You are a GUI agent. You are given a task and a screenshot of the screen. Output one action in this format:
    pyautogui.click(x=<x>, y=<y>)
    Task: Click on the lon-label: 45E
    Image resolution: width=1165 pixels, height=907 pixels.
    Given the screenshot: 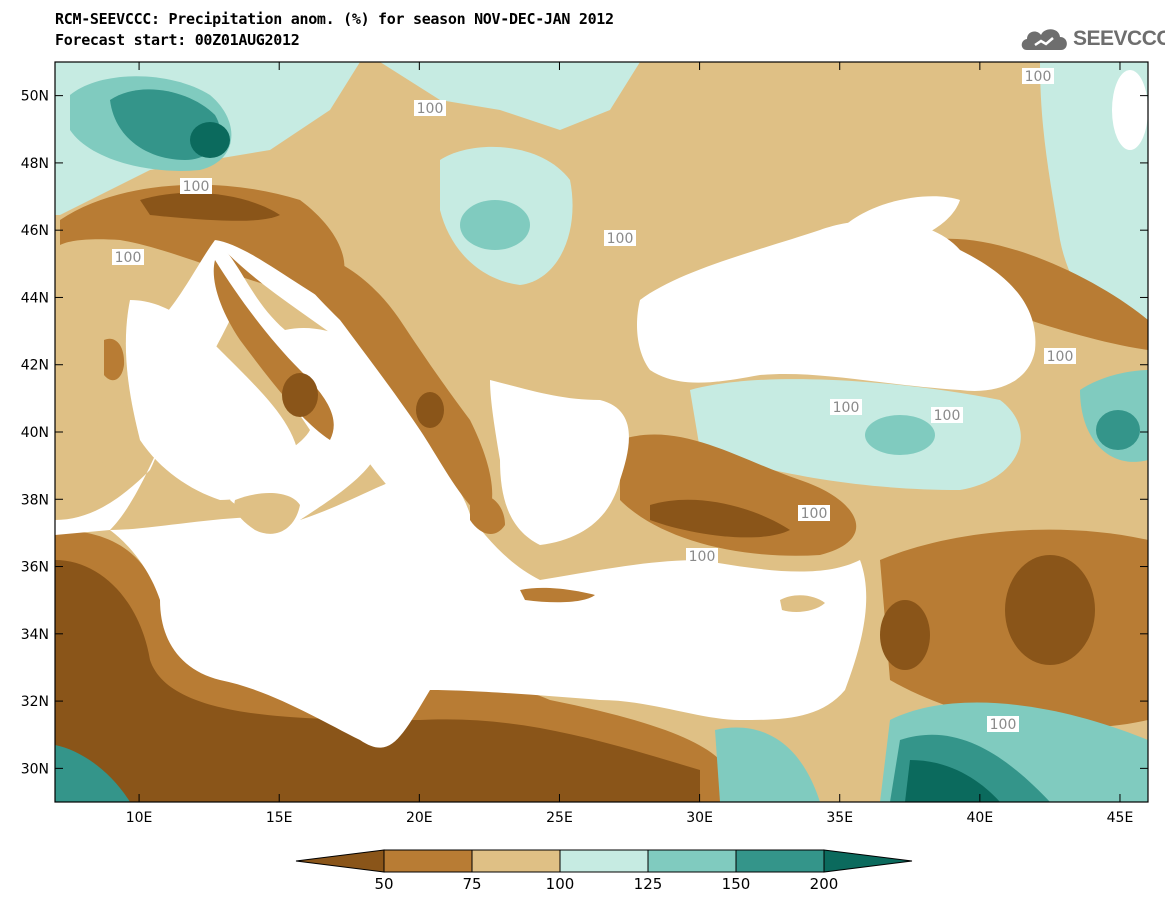 What is the action you would take?
    pyautogui.click(x=1120, y=818)
    